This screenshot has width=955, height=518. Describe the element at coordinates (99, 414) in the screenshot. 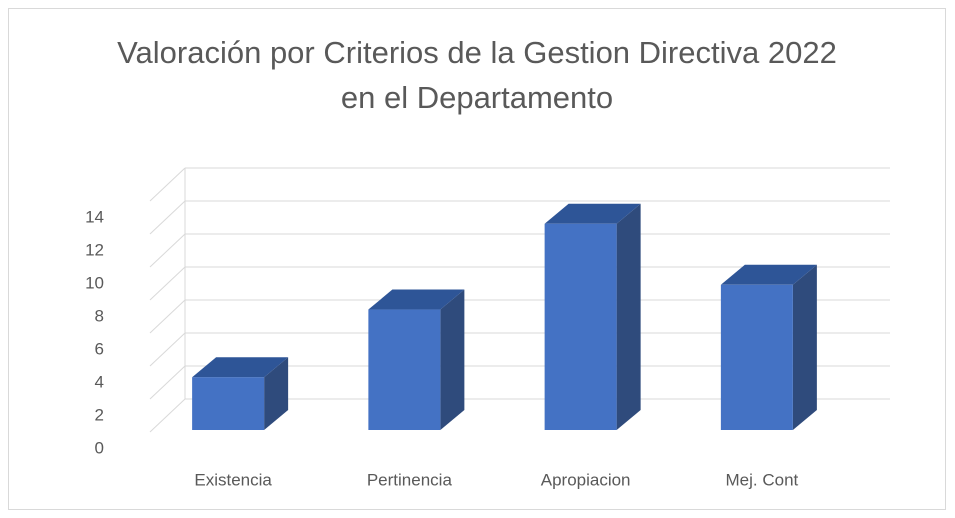

I see `y-tick-label: 2` at that location.